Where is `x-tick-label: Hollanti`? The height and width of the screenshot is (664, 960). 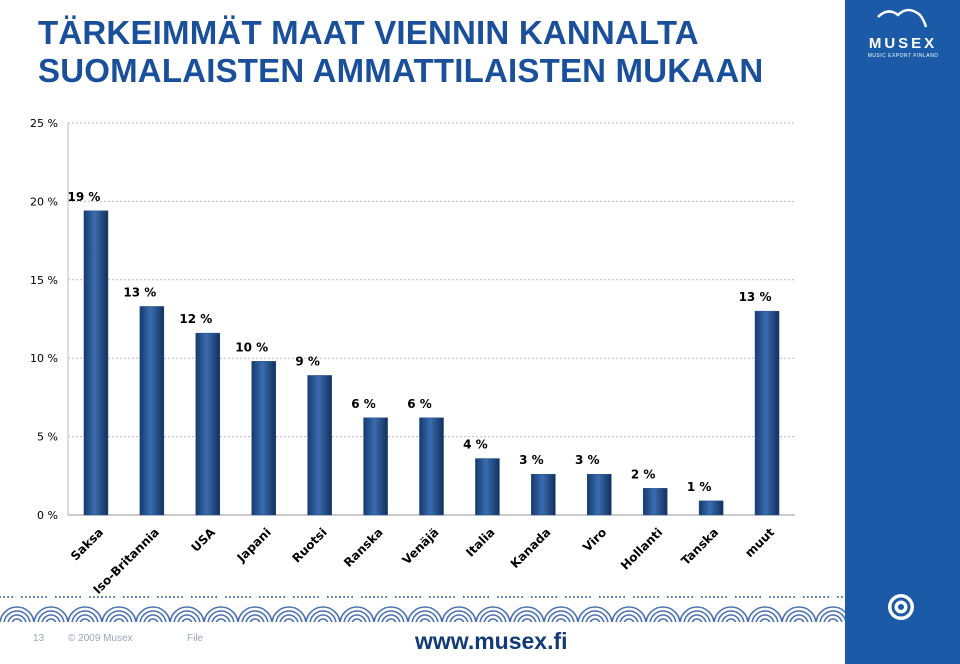 x-tick-label: Hollanti is located at coordinates (641, 548).